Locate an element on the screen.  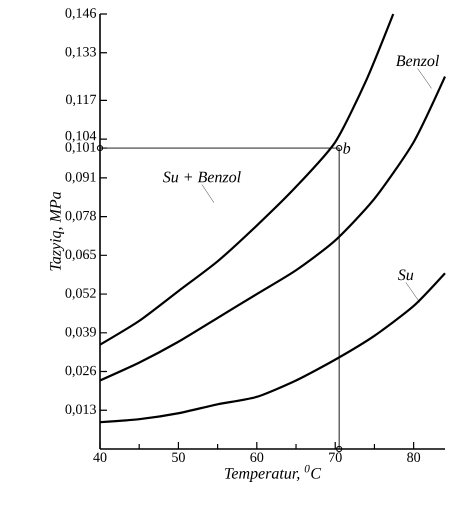
y-tick-label: 0,013 is located at coordinates (81, 410).